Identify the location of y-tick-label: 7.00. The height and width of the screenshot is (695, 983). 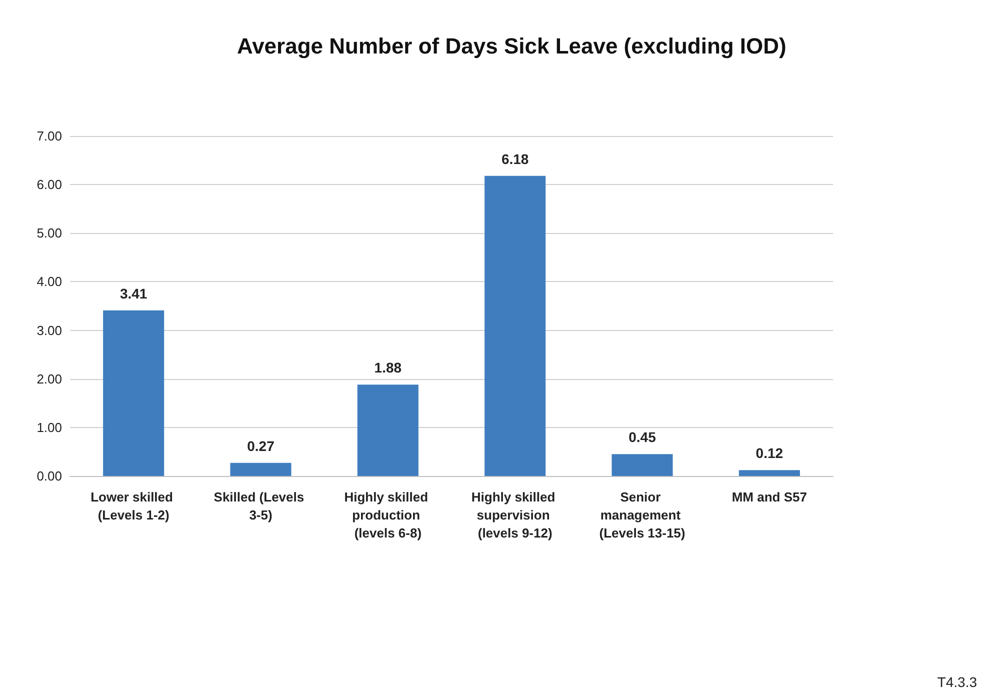
(49, 136).